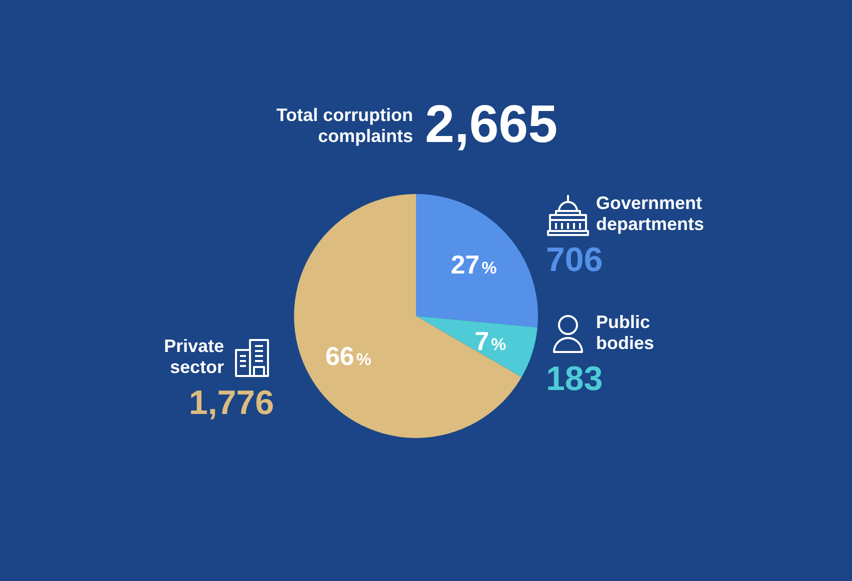 This screenshot has width=852, height=581. I want to click on data-label: 706, so click(574, 259).